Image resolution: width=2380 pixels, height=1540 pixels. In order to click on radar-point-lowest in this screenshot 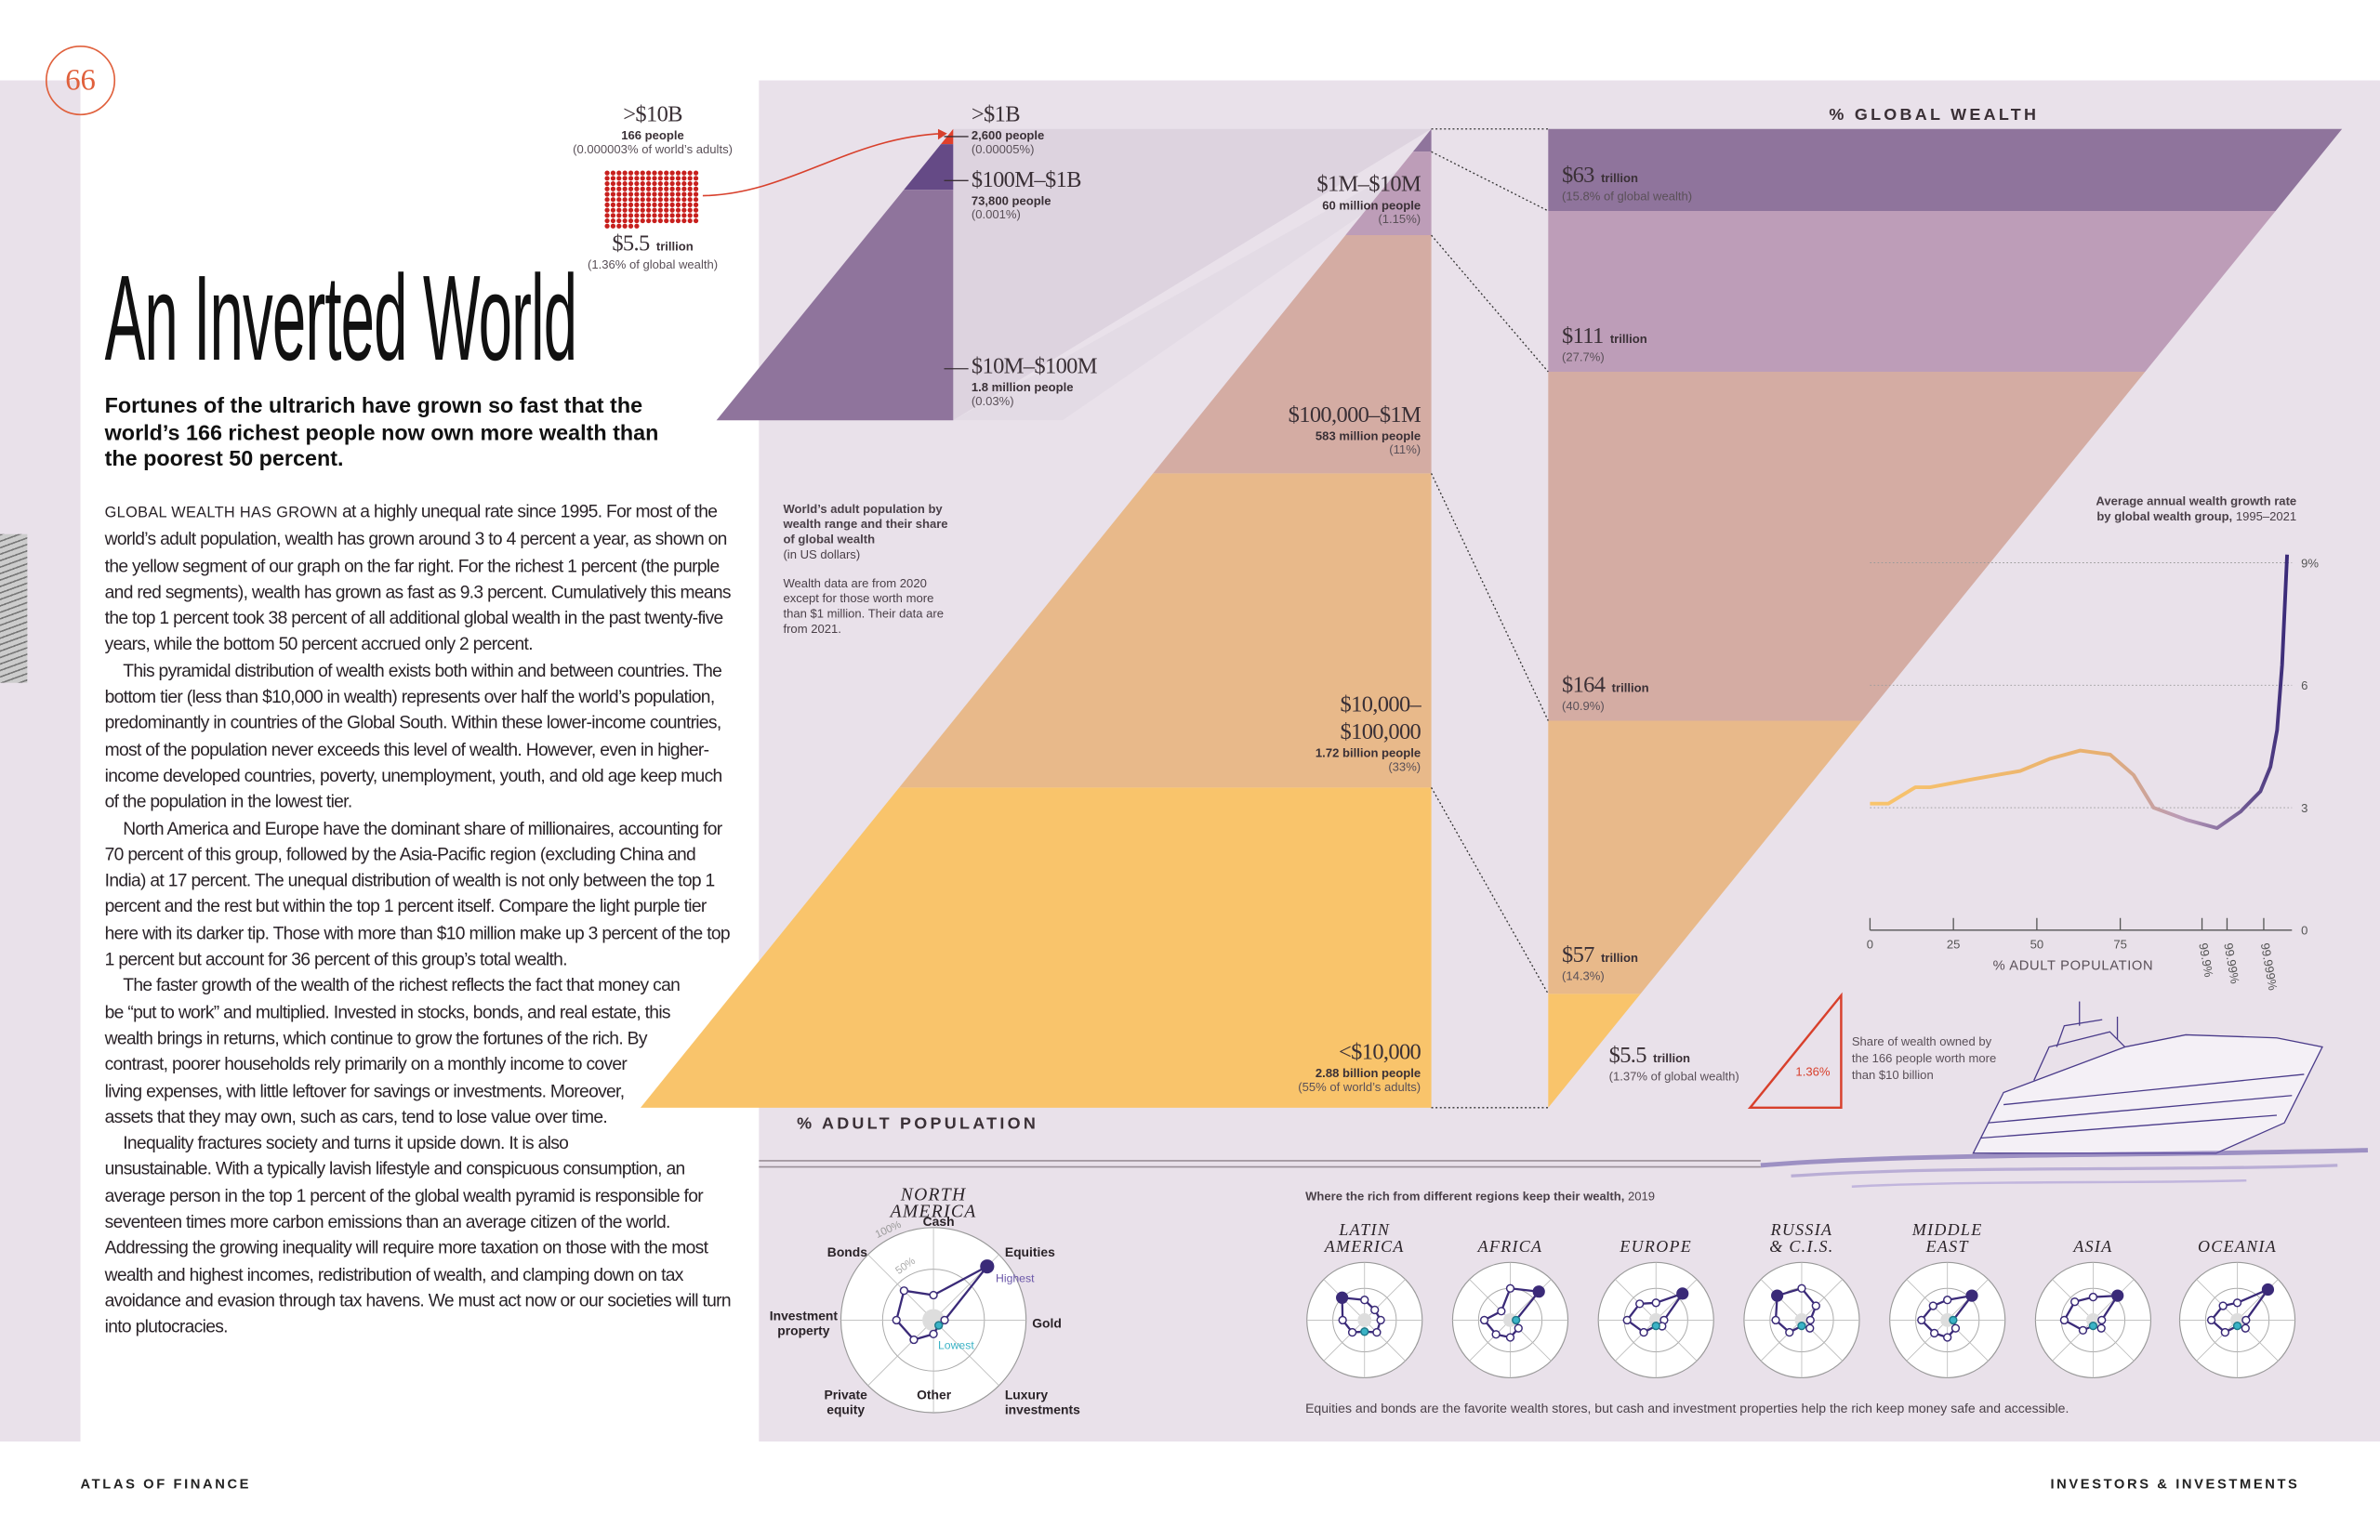, I will do `click(1516, 1320)`.